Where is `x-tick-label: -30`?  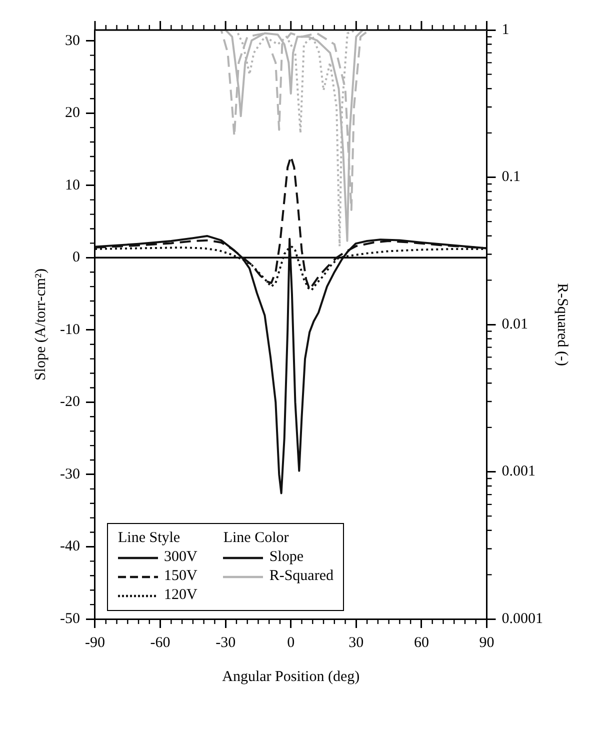 x-tick-label: -30 is located at coordinates (226, 642).